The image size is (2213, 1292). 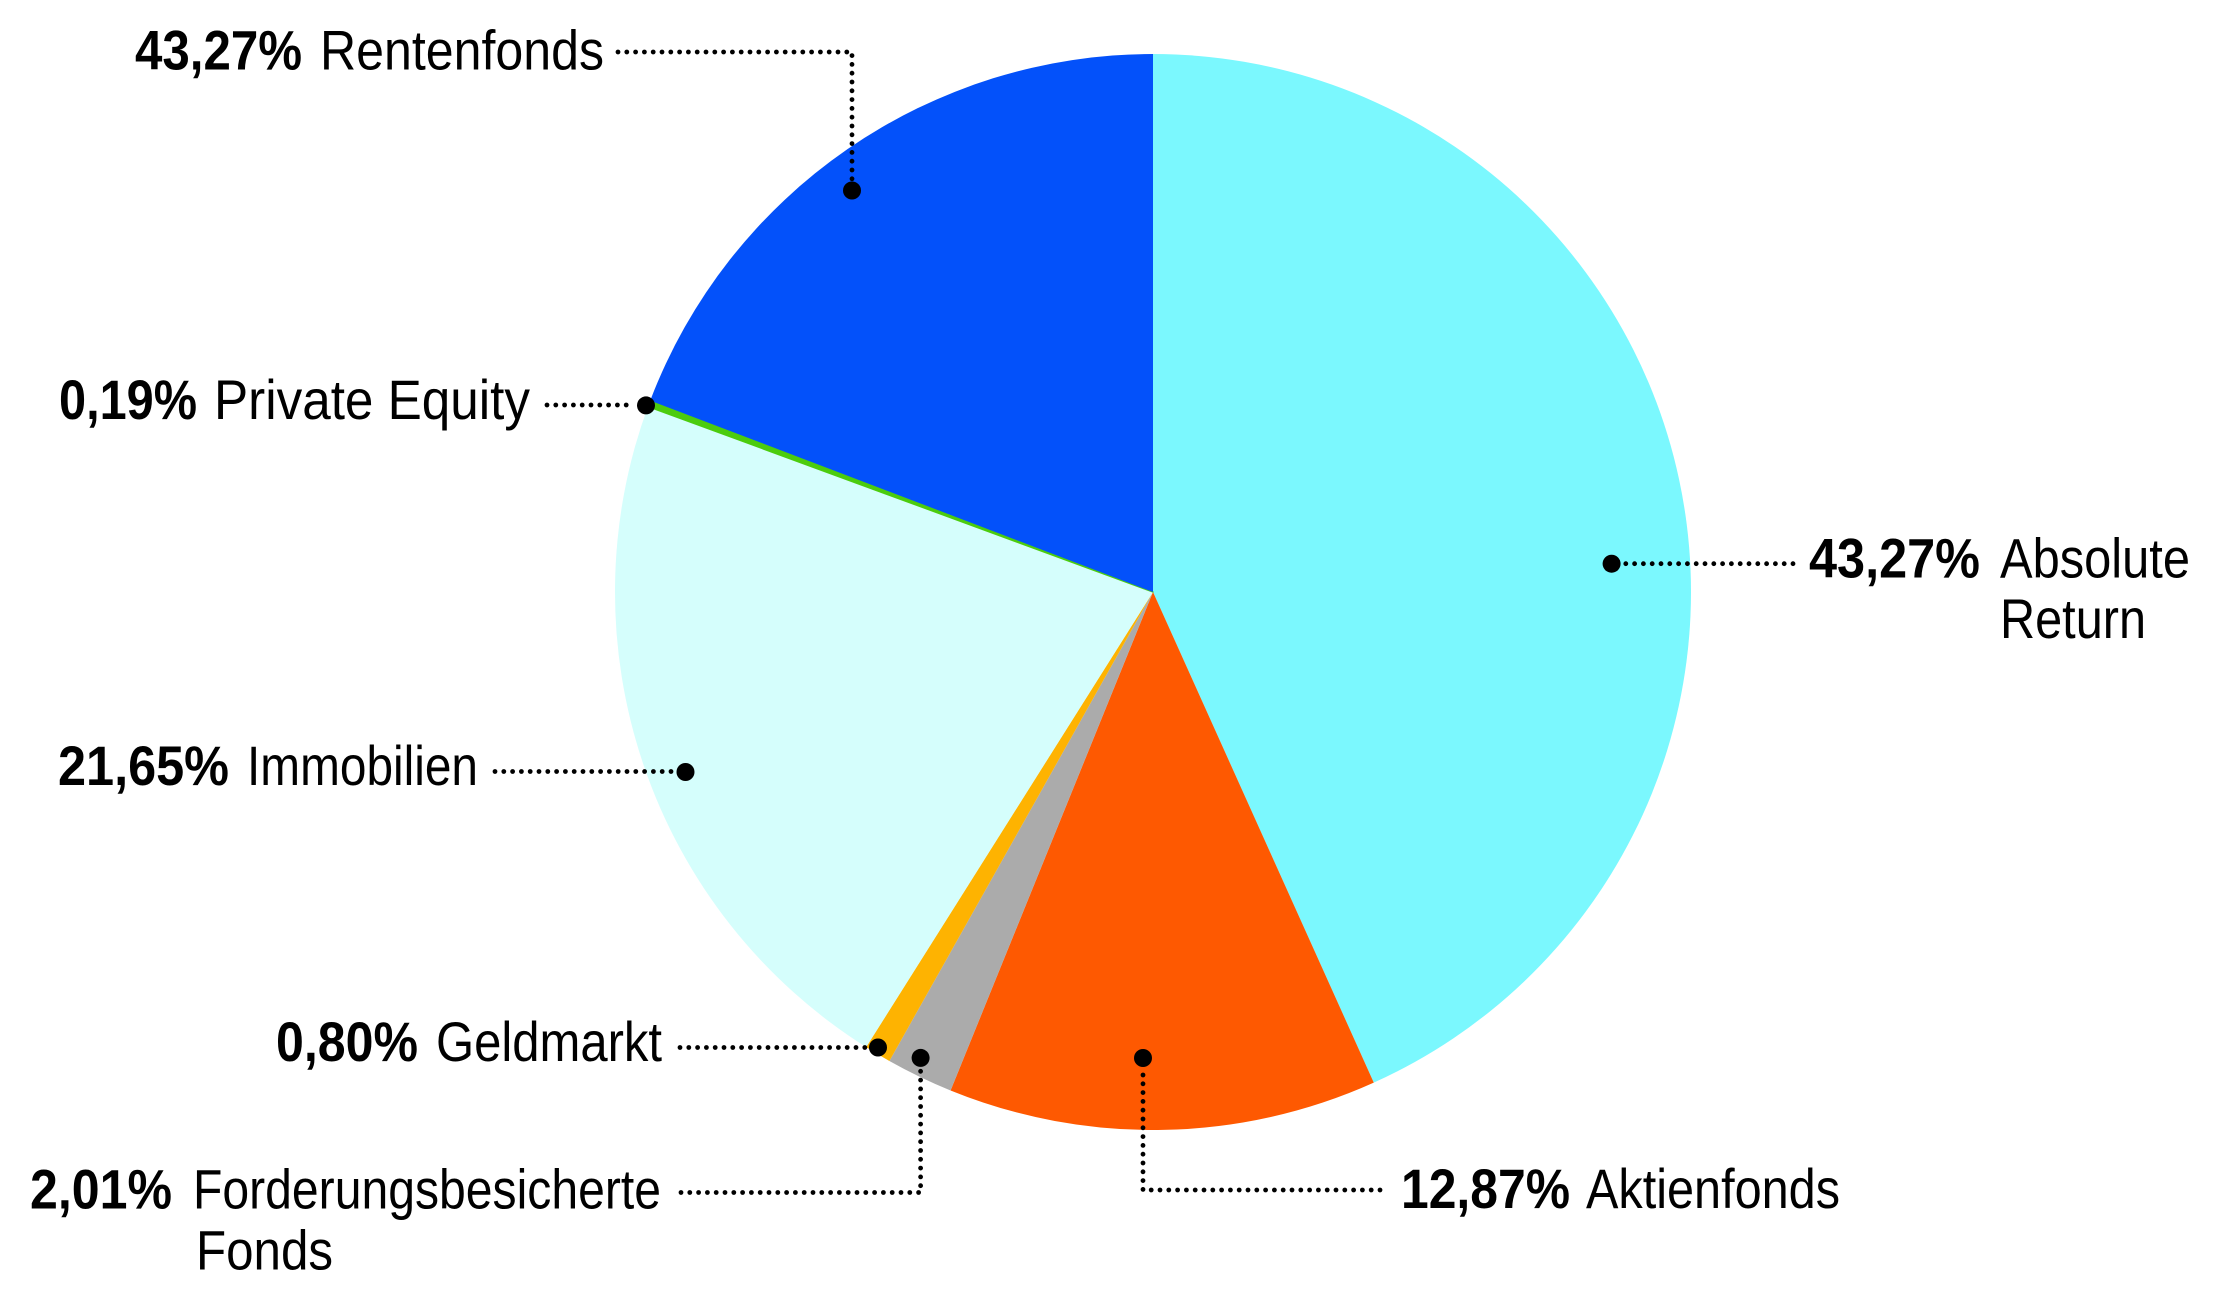 What do you see at coordinates (2095, 558) in the screenshot?
I see `svg-text: Absolute` at bounding box center [2095, 558].